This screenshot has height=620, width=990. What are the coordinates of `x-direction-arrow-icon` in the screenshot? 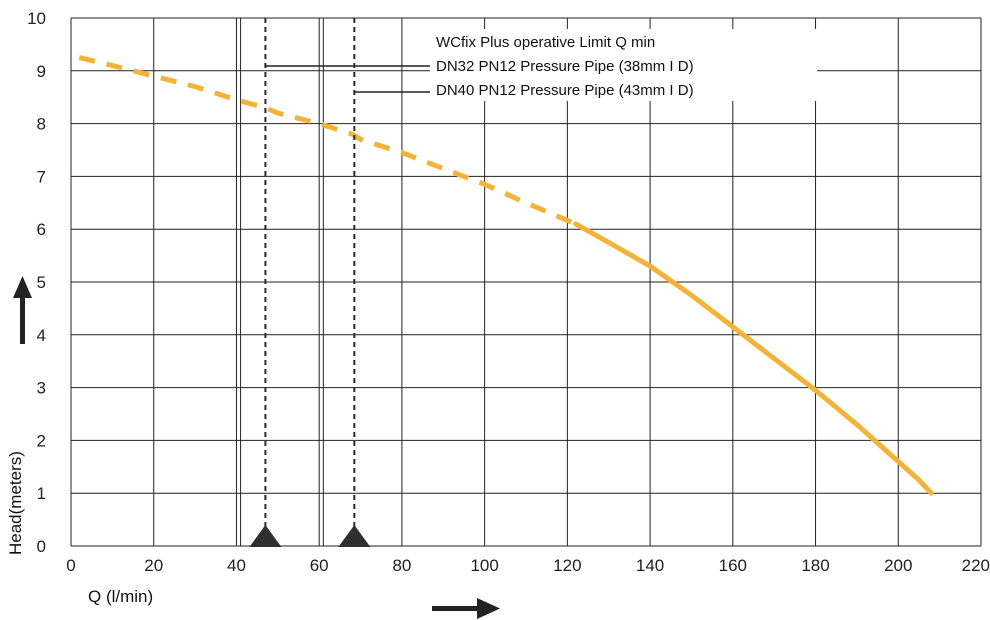 It's located at (466, 608).